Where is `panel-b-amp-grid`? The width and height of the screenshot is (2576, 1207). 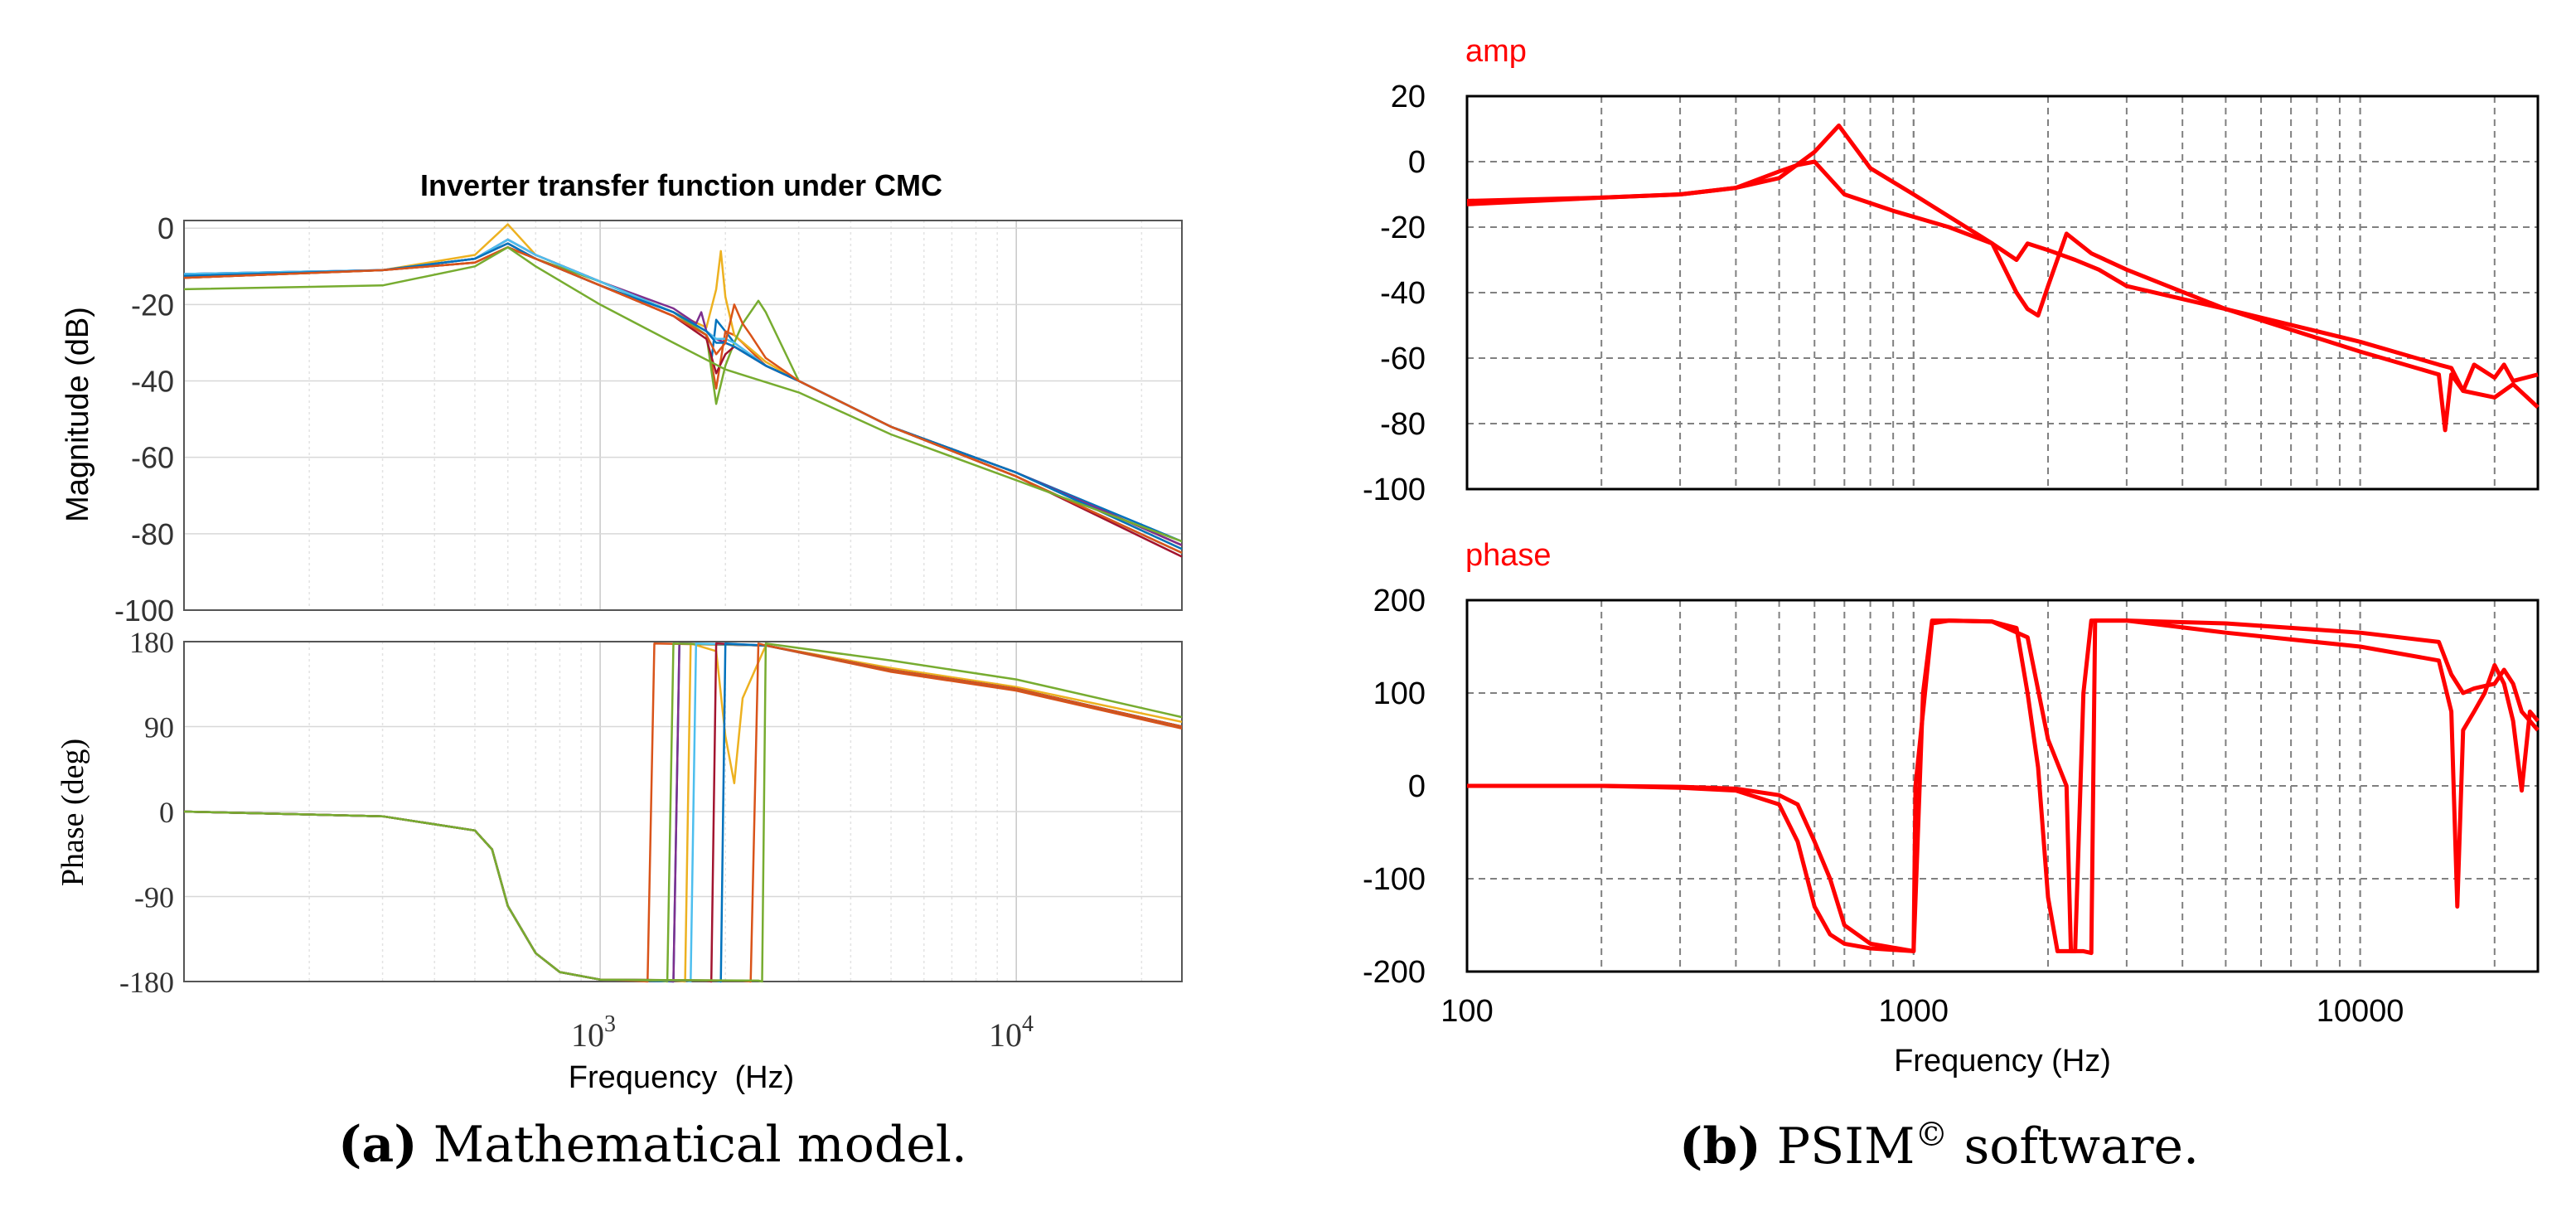 panel-b-amp-grid is located at coordinates (2002, 292).